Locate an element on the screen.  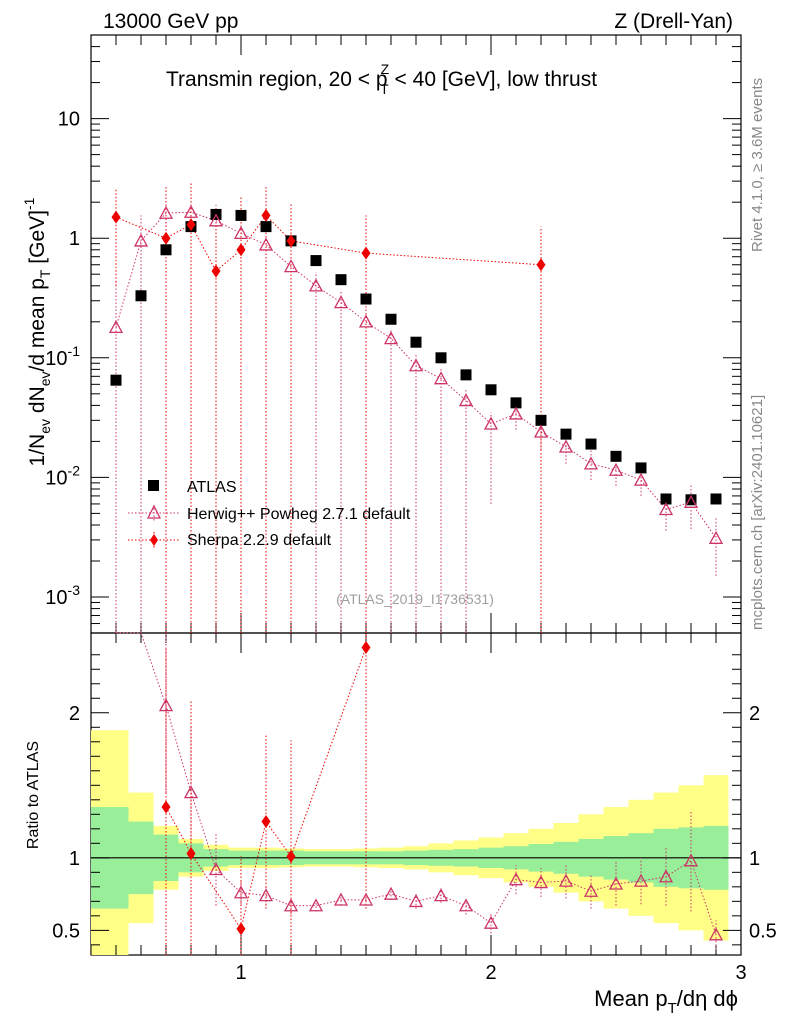
y-axis-label-ratio: Ratio to ATLAS is located at coordinates (33, 795).